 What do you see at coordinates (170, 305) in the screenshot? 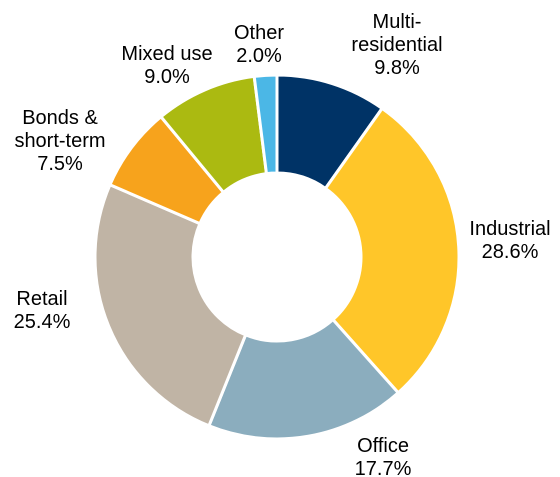
I see `slice-retail` at bounding box center [170, 305].